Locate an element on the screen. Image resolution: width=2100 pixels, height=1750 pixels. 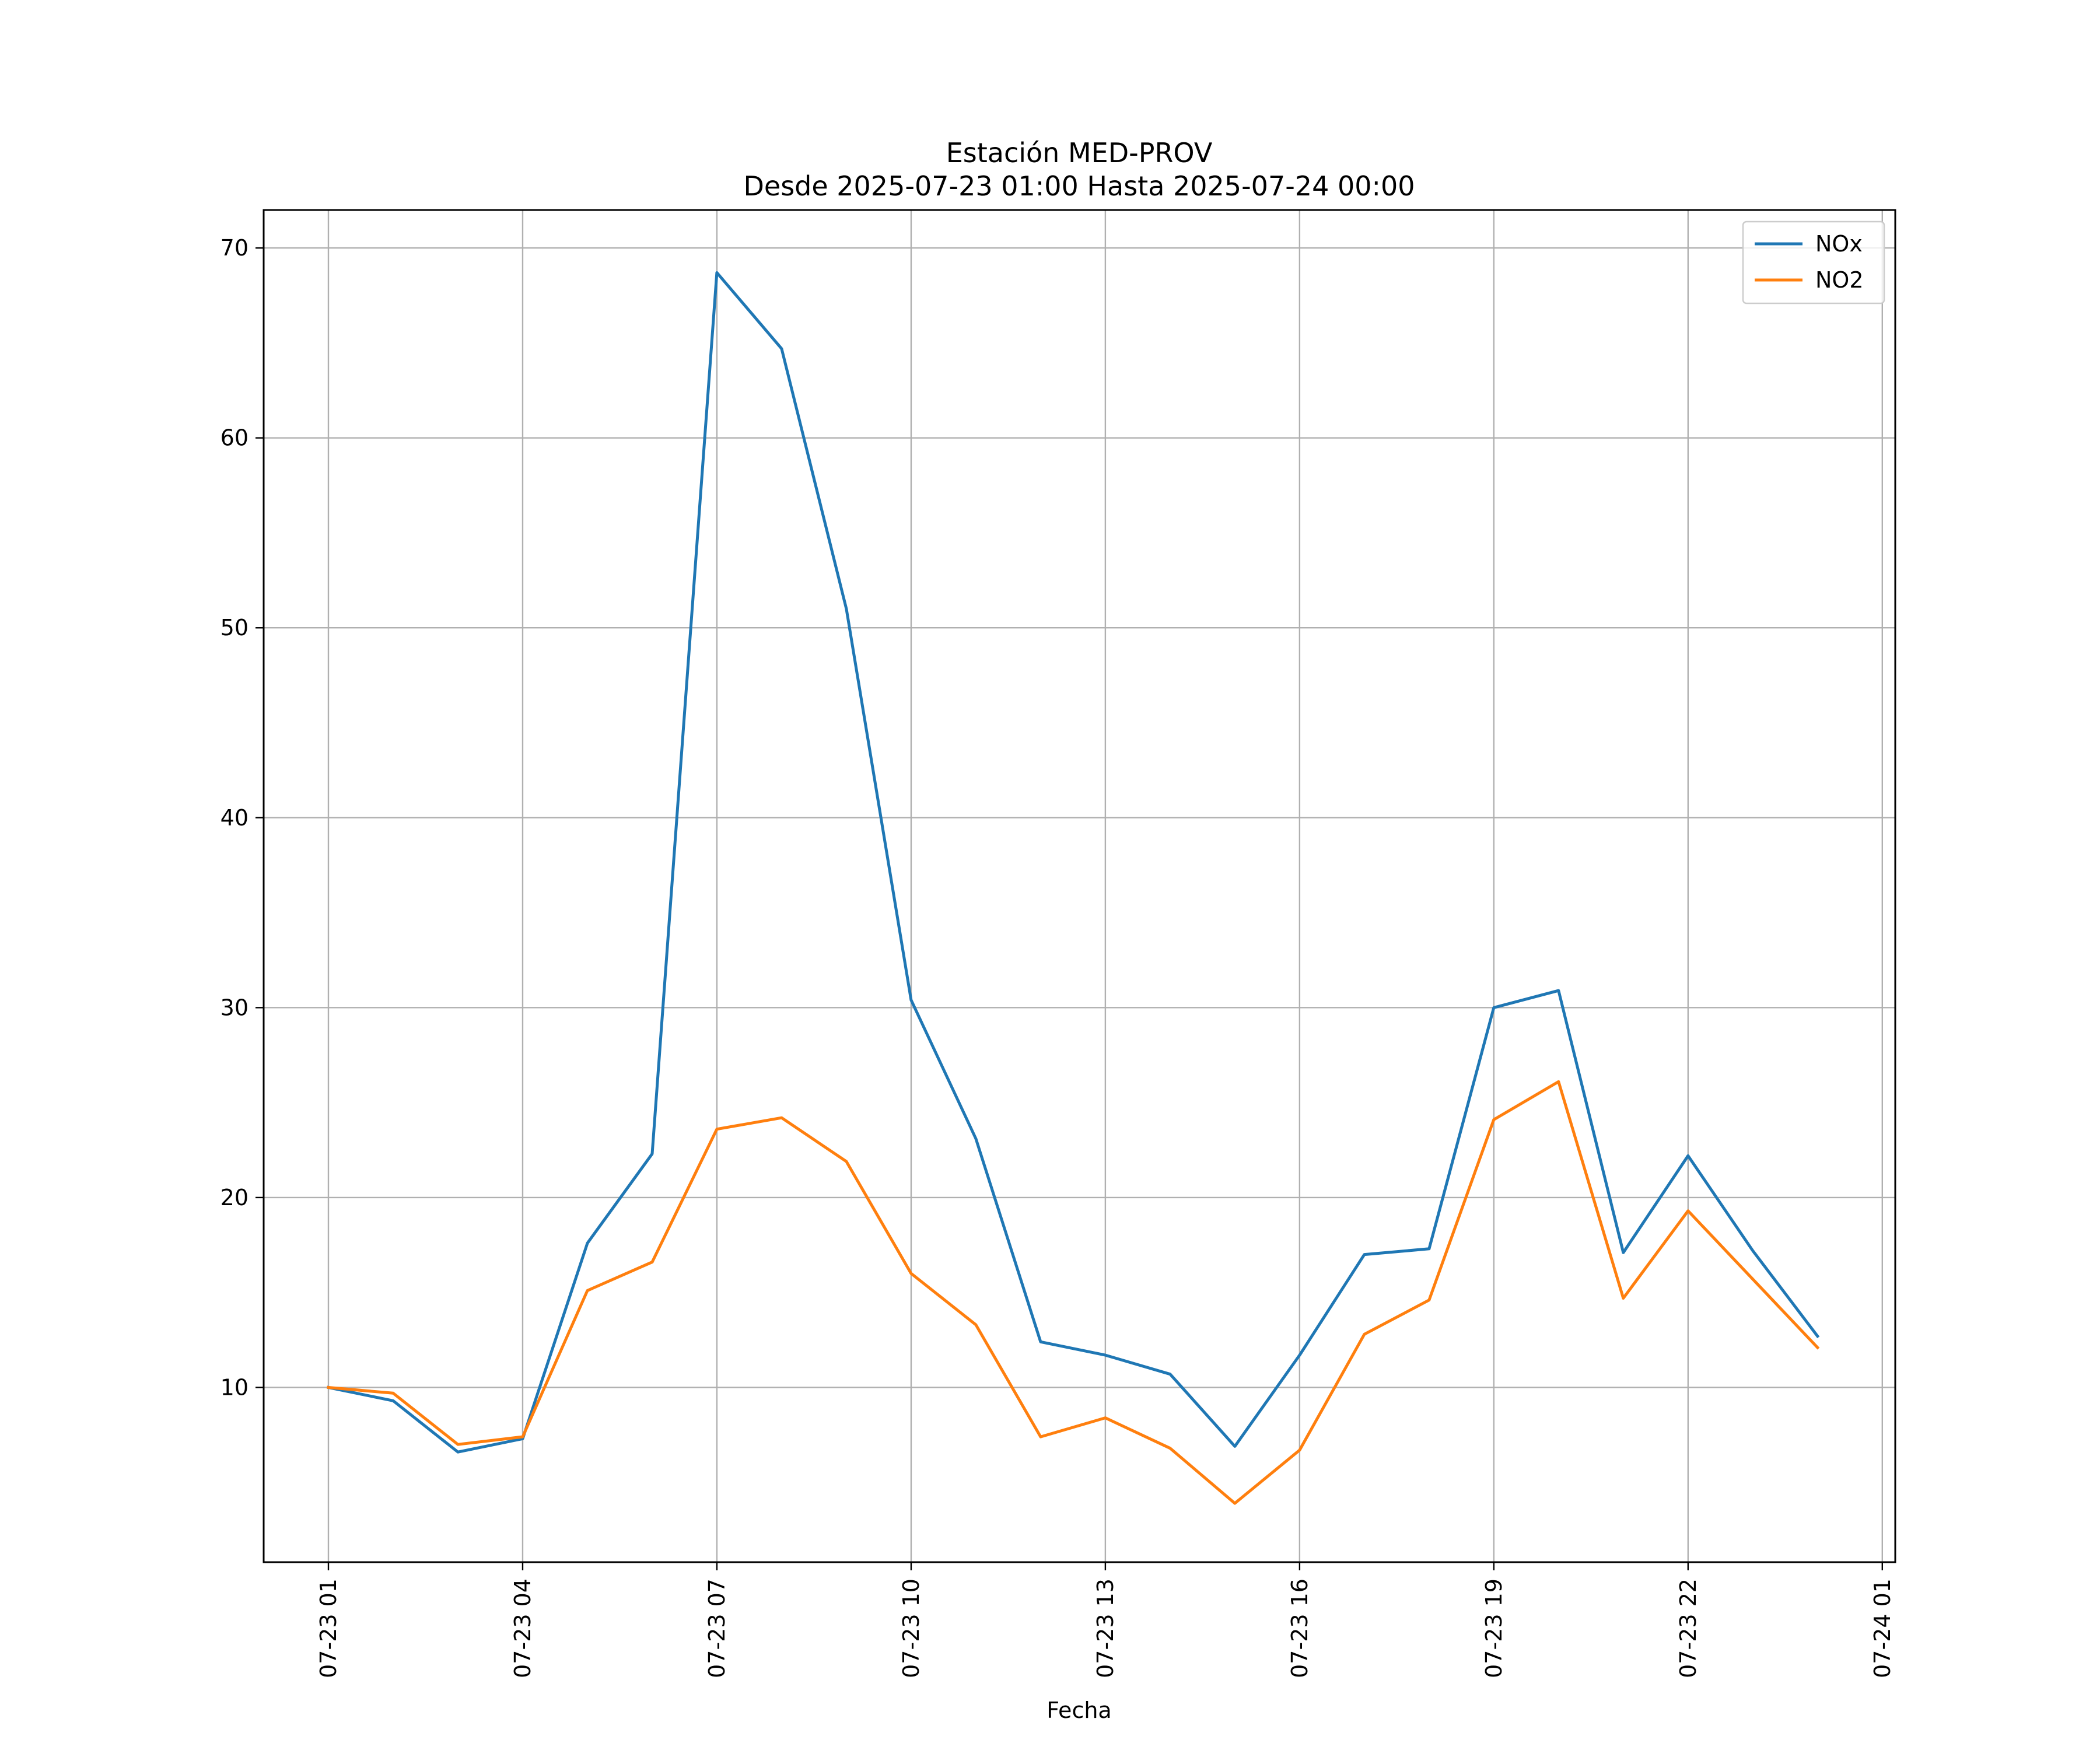
x-axis-label: Fecha is located at coordinates (1078, 1710).